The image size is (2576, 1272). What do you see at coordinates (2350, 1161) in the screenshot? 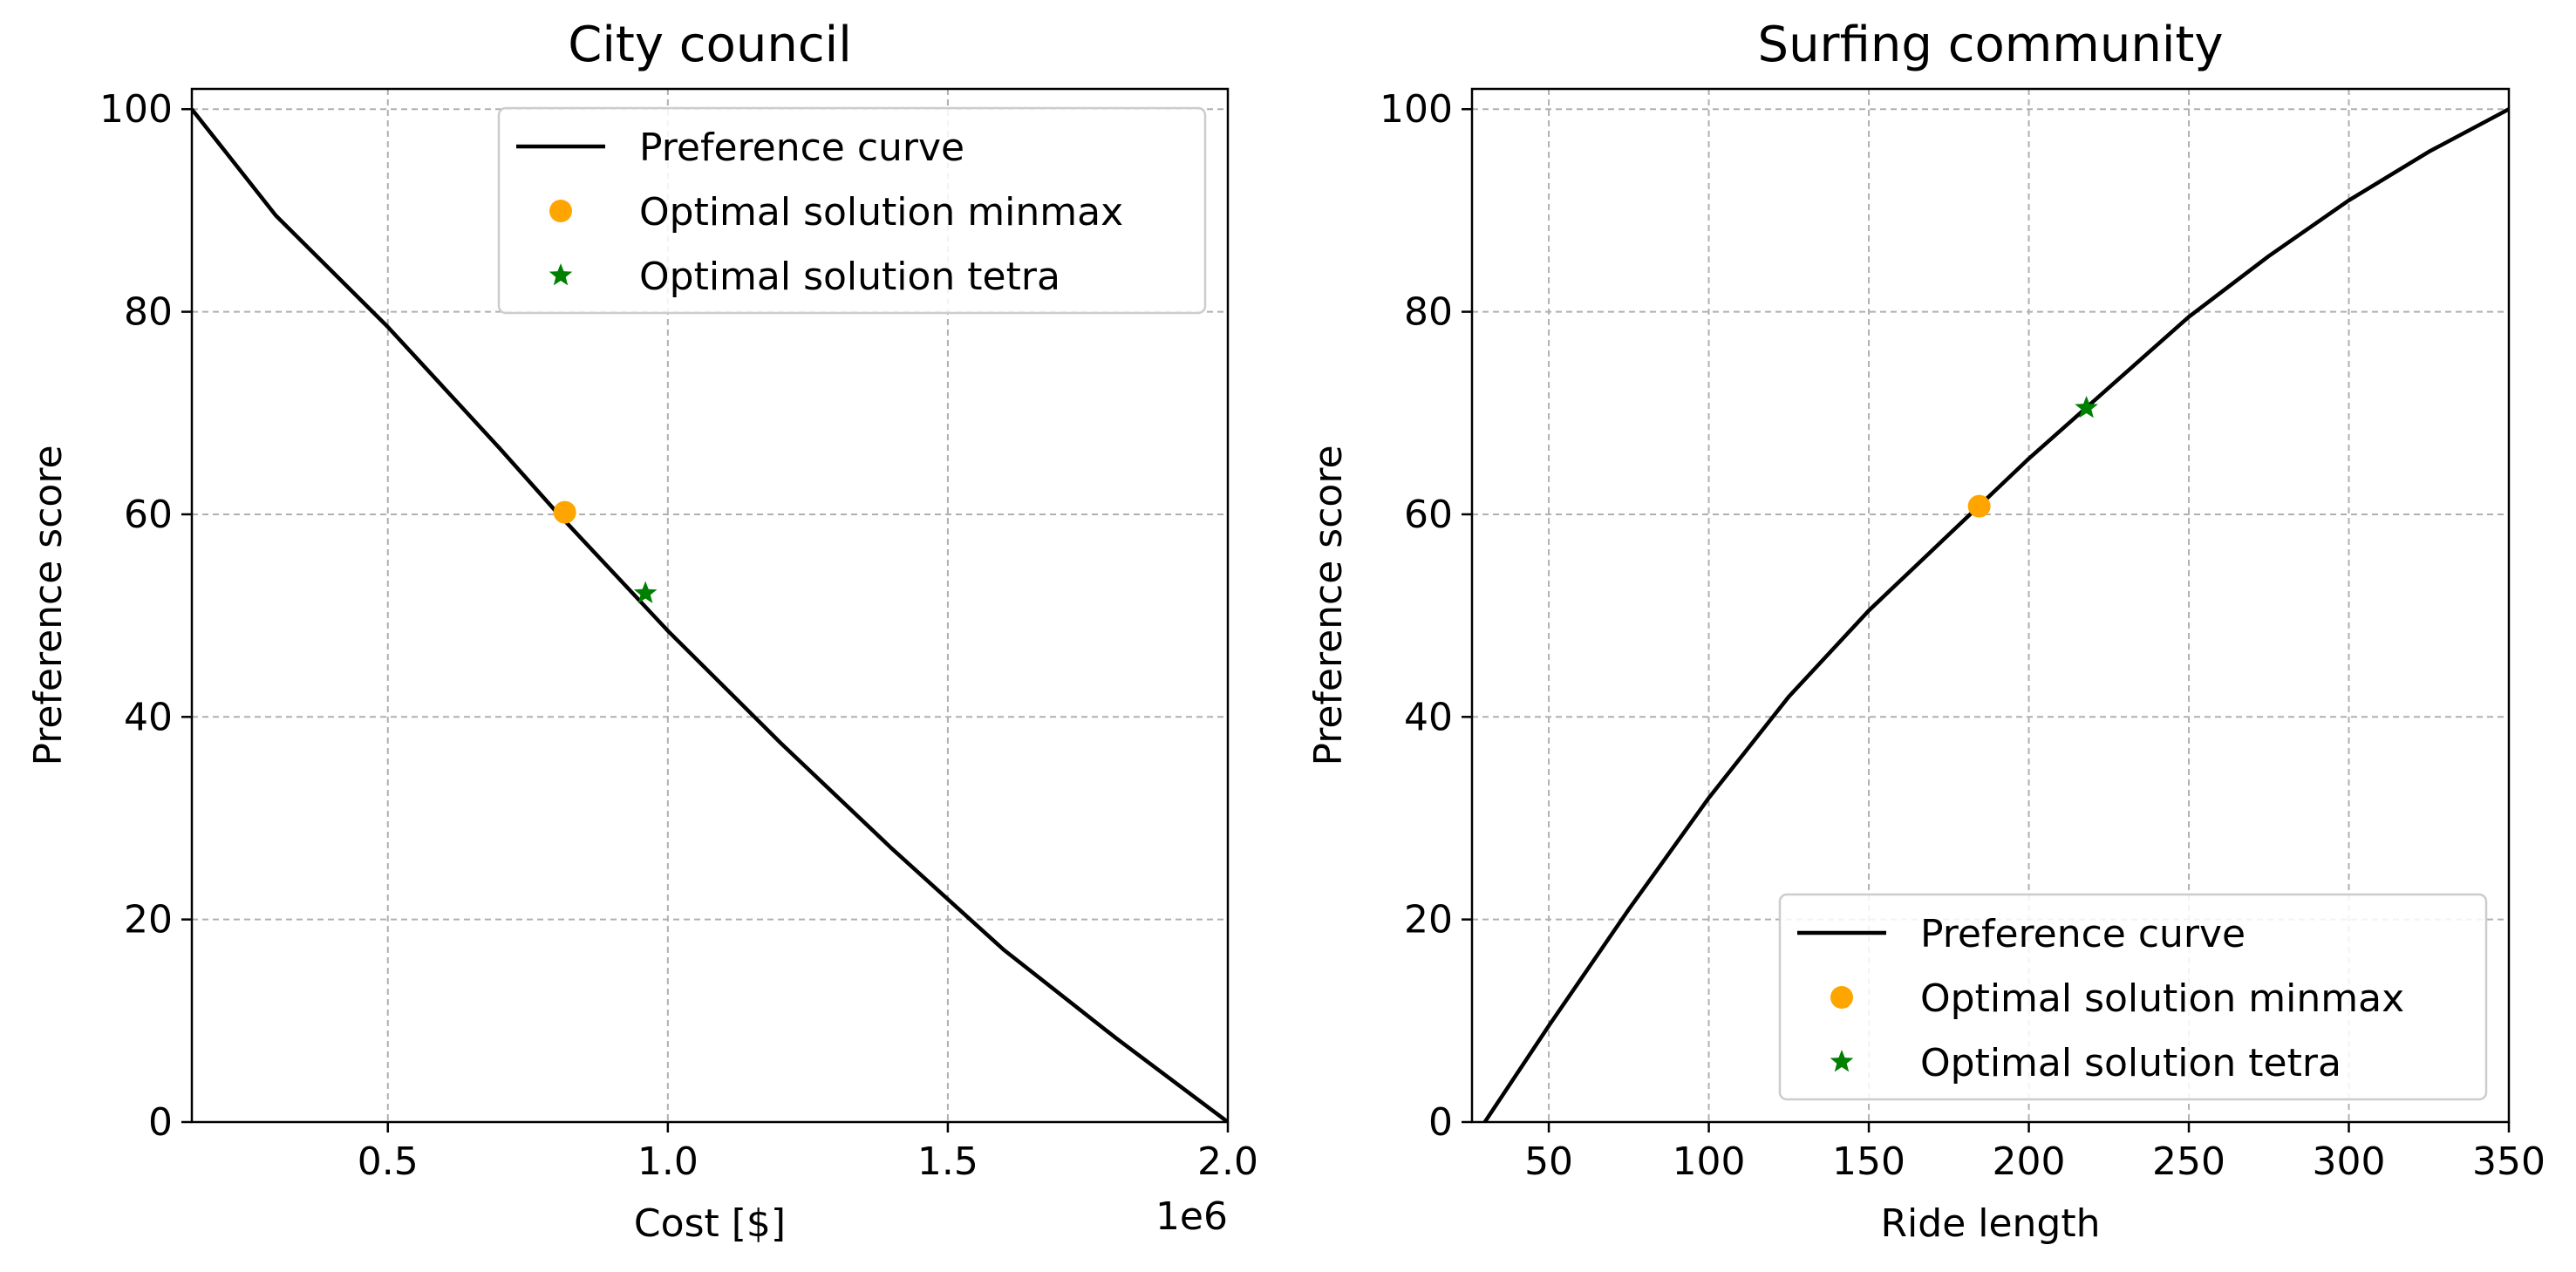
I see `x-tick-label: 300` at bounding box center [2350, 1161].